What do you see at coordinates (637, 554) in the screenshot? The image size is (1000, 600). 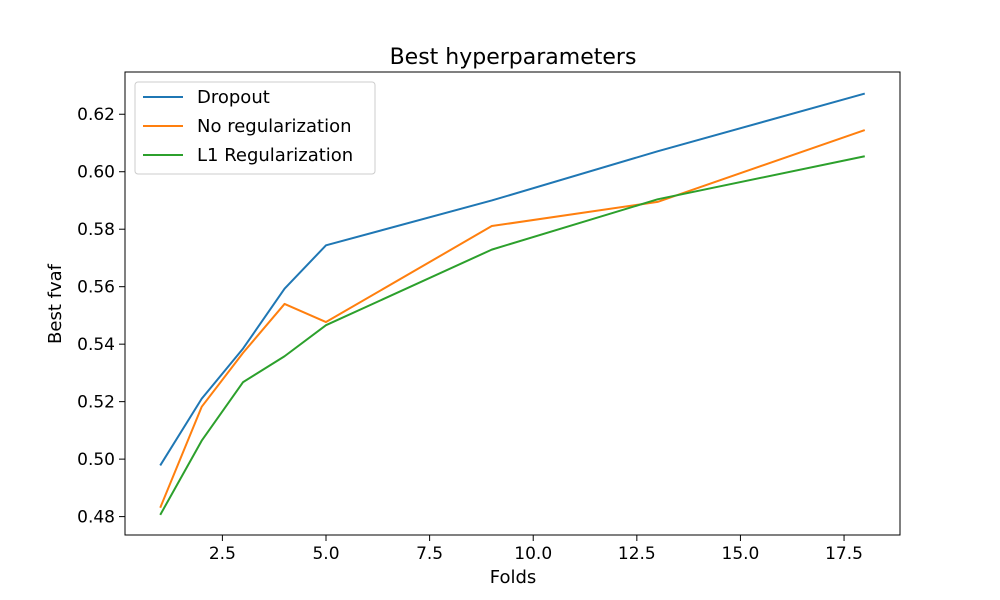 I see `x-tick-label: 12.5` at bounding box center [637, 554].